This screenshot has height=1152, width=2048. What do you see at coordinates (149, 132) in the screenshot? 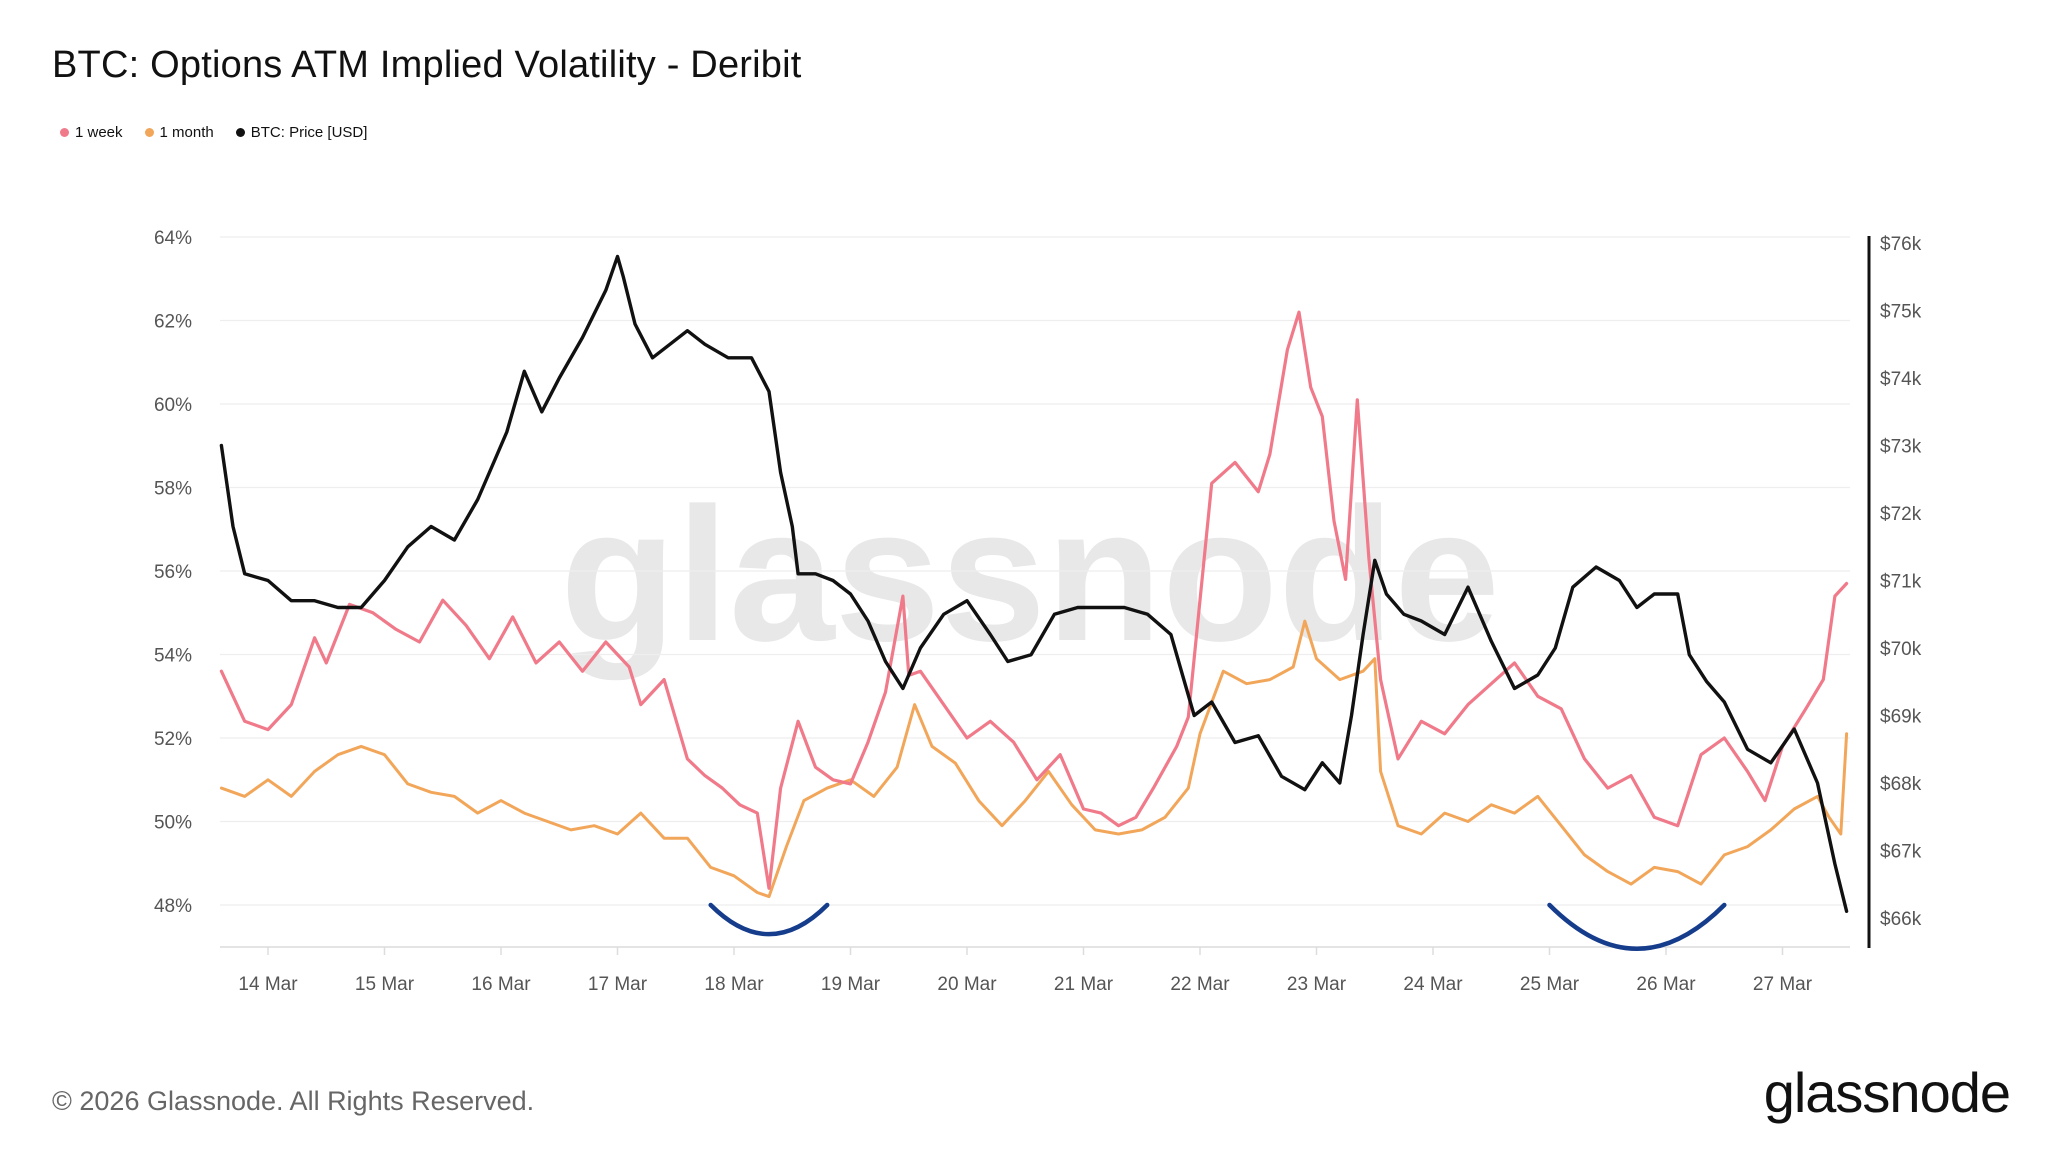
I see `legend-dot-1-month` at bounding box center [149, 132].